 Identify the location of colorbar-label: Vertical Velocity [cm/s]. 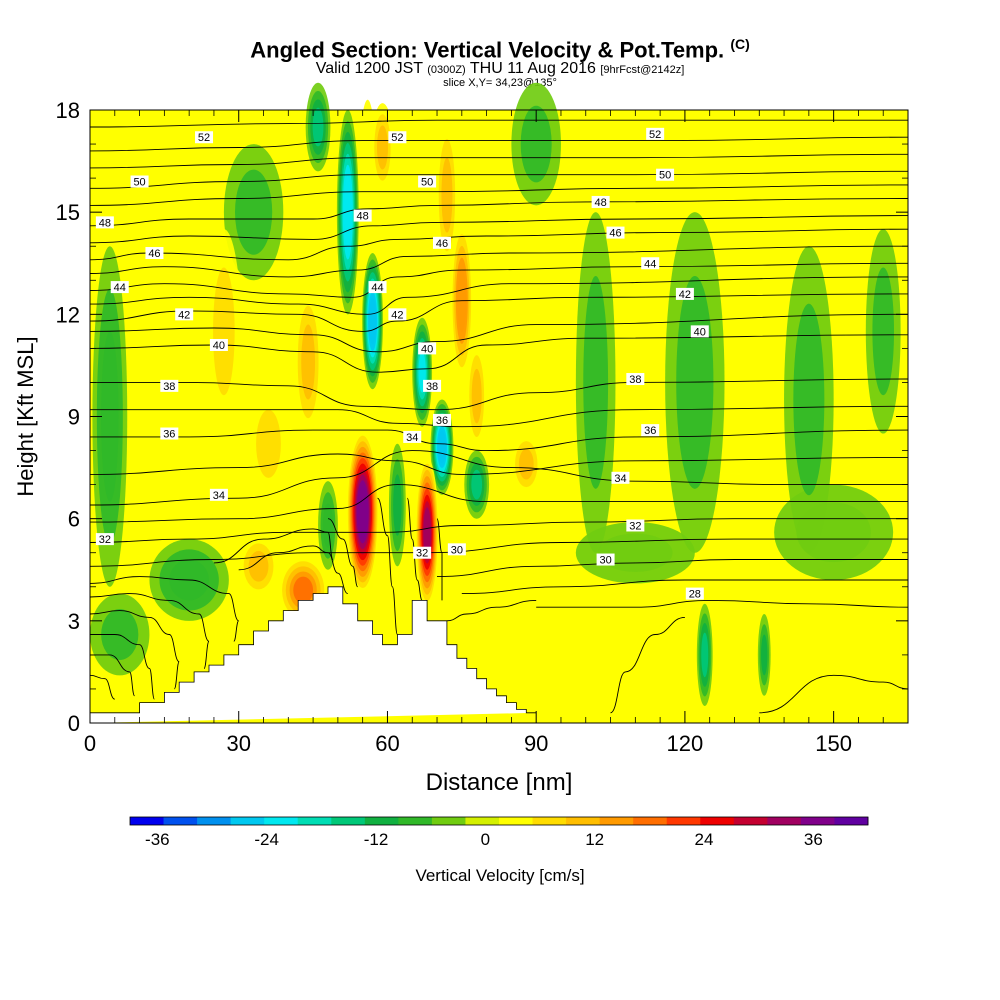
(499, 875).